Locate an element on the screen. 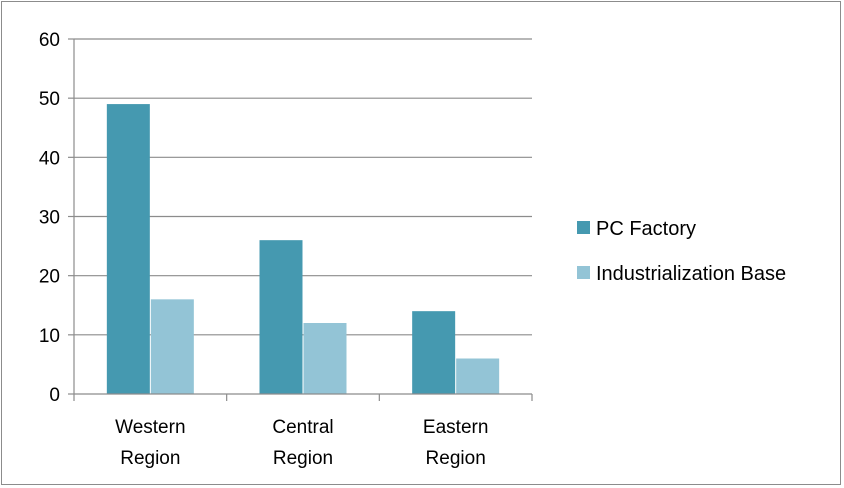  y-tick-label: 30 is located at coordinates (49, 218).